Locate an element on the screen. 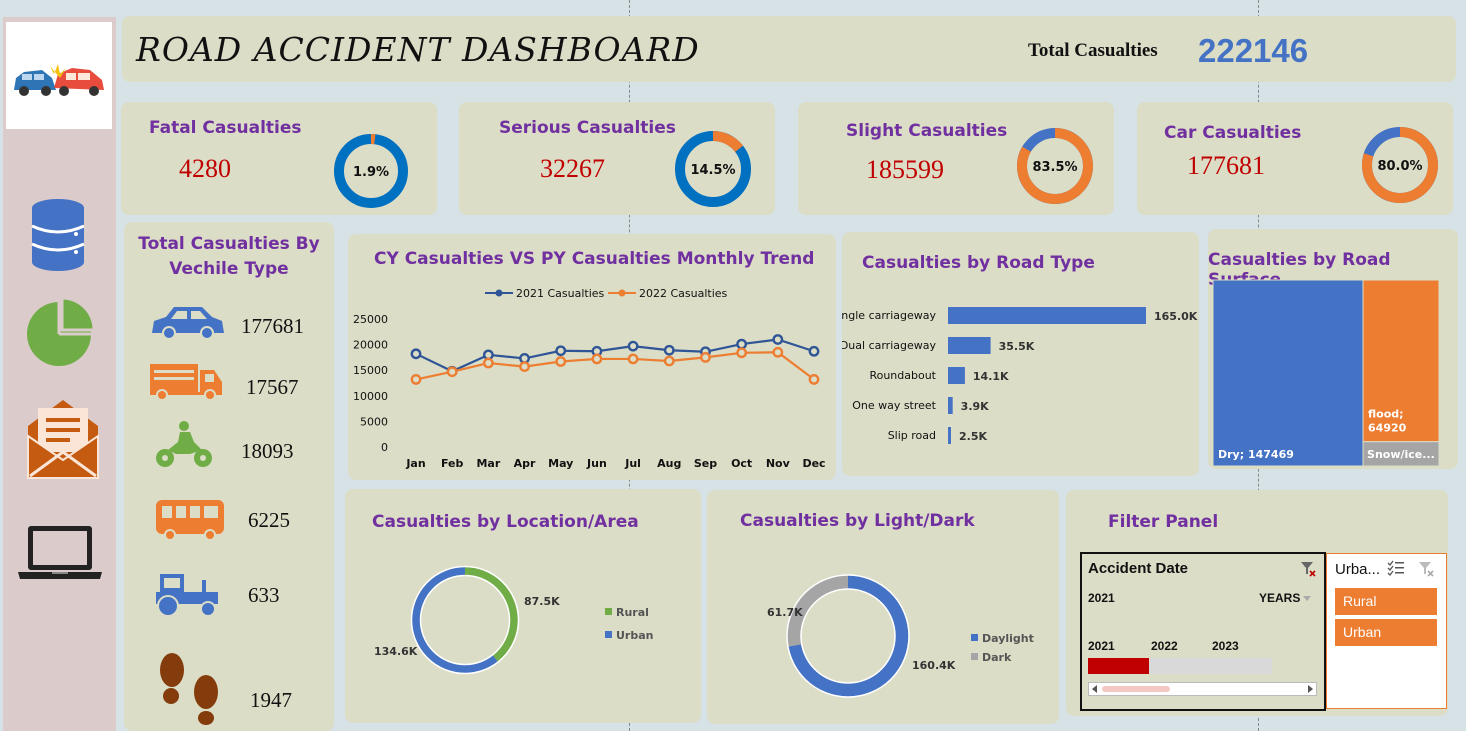 This screenshot has height=731, width=1466. legend-label: 2021 Casualties is located at coordinates (560, 293).